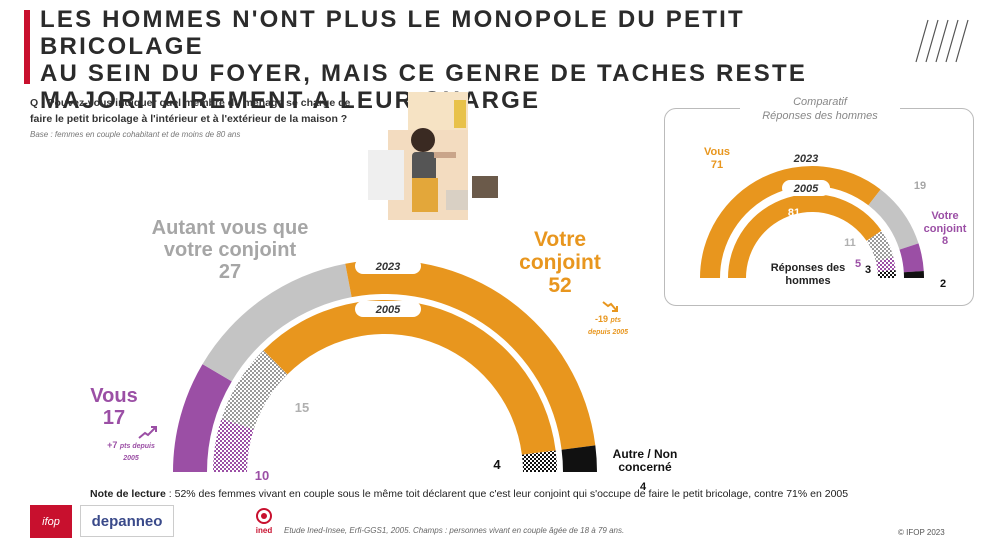 Image resolution: width=997 pixels, height=553 pixels. I want to click on inner-2005-segment-vous, so click(233, 445).